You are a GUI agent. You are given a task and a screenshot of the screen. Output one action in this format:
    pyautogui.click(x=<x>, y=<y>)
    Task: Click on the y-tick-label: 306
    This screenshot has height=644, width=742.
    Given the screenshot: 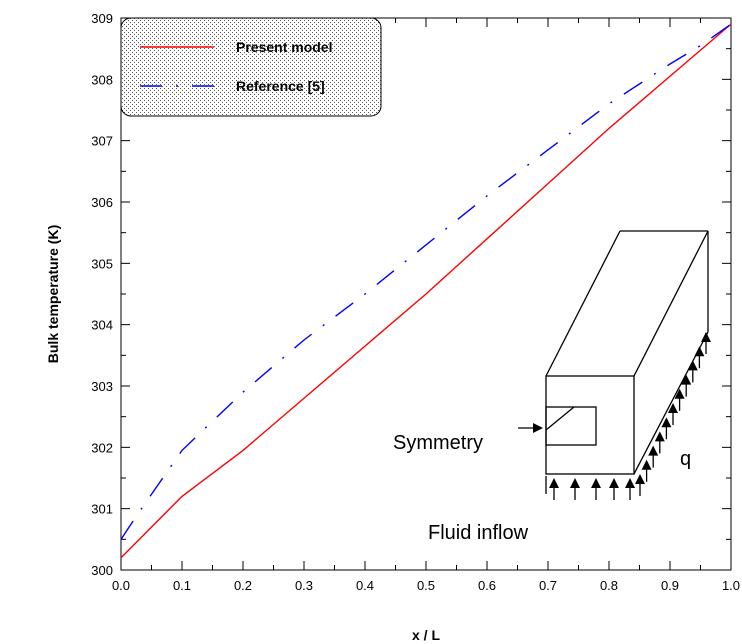 What is the action you would take?
    pyautogui.click(x=102, y=202)
    